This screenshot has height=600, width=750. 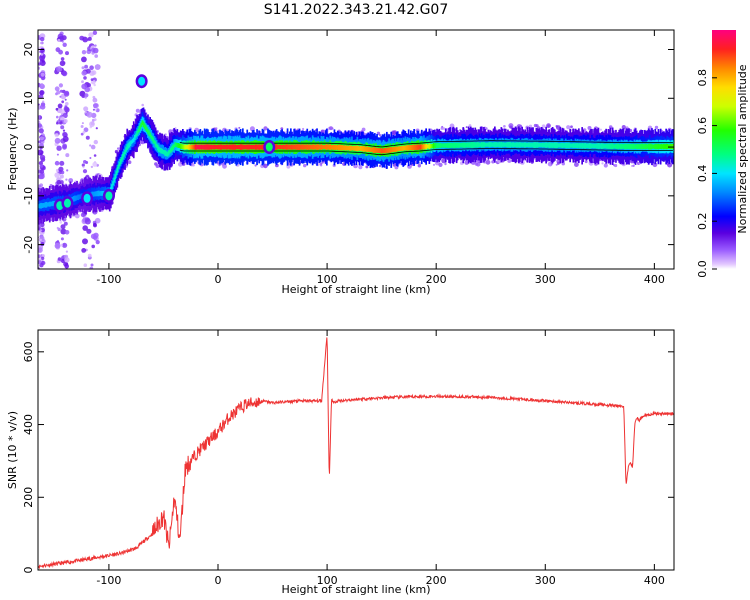 What do you see at coordinates (28, 196) in the screenshot?
I see `y-tick-label: -10` at bounding box center [28, 196].